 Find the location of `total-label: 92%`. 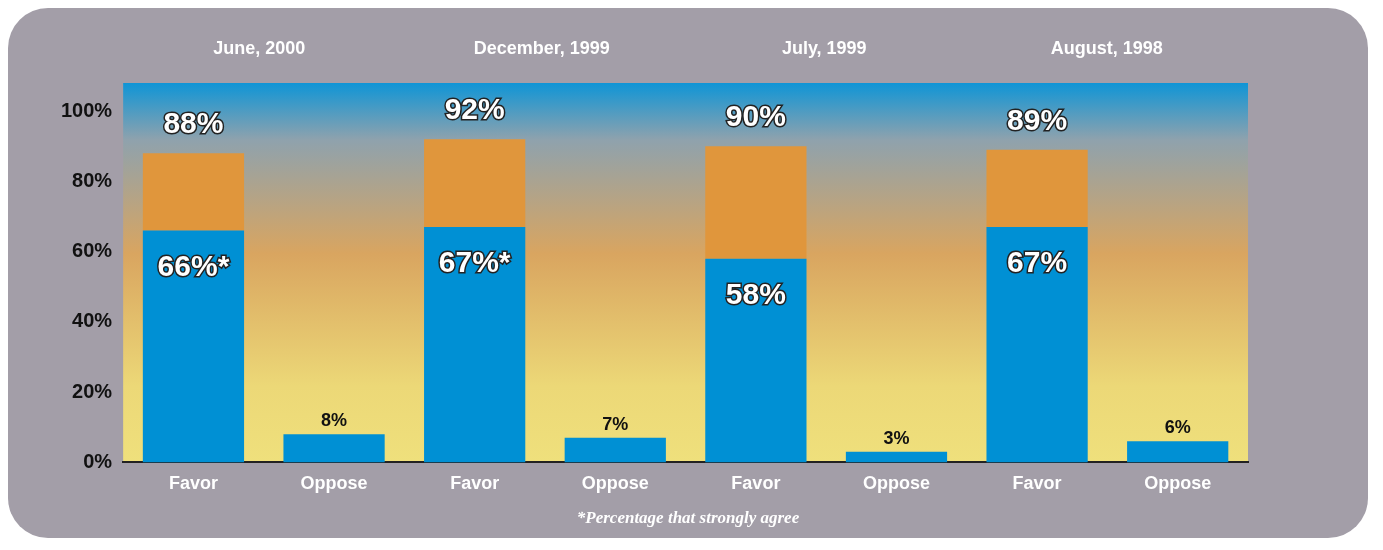

total-label: 92% is located at coordinates (474, 109).